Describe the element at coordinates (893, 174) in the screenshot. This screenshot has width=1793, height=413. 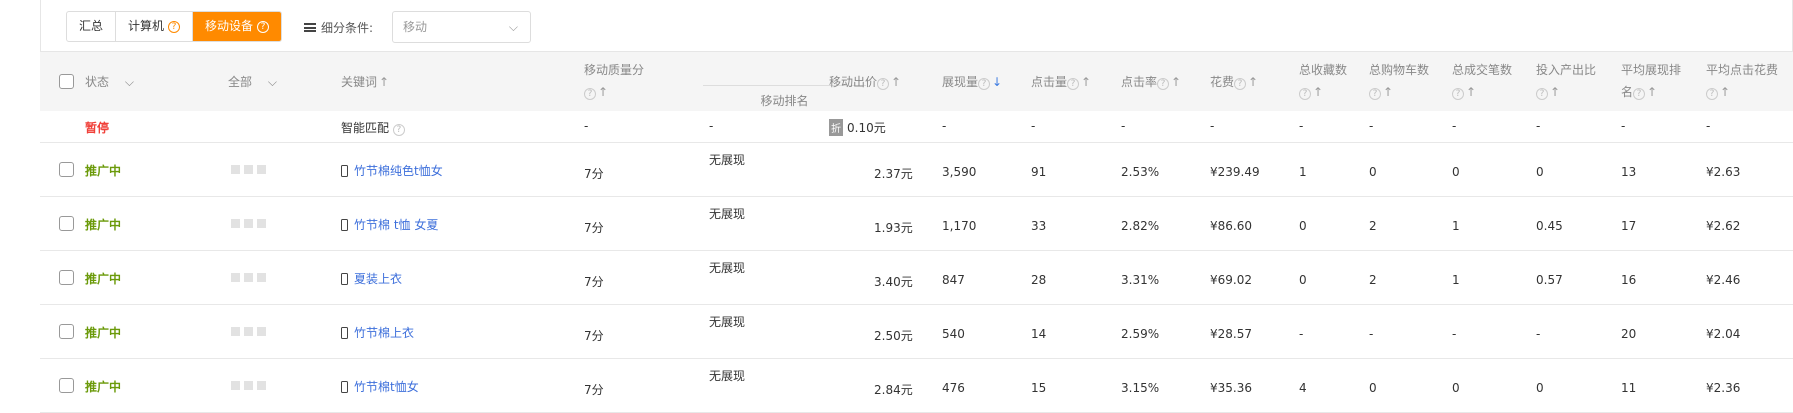
I see `bid-cell: 2.37元` at that location.